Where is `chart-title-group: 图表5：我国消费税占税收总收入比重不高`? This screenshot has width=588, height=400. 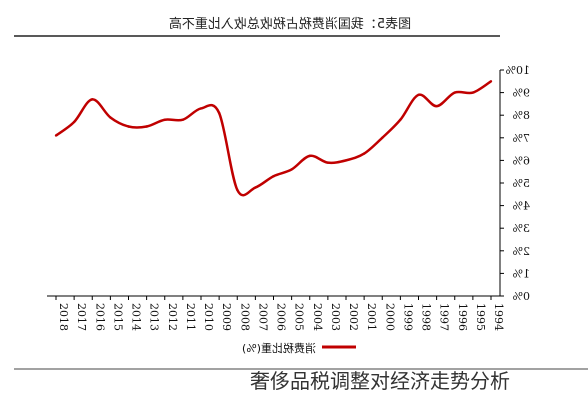
chart-title-group: 图表5：我国消费税占税收总收入比重不高 is located at coordinates (290, 24).